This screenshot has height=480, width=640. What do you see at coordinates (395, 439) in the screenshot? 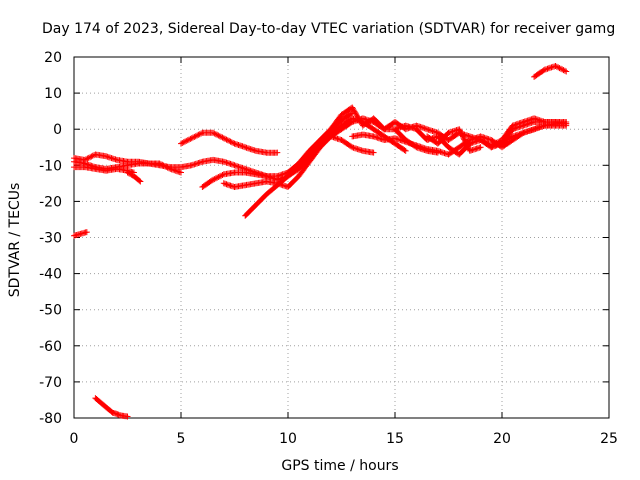
I see `x-tick-label: 15` at bounding box center [395, 439].